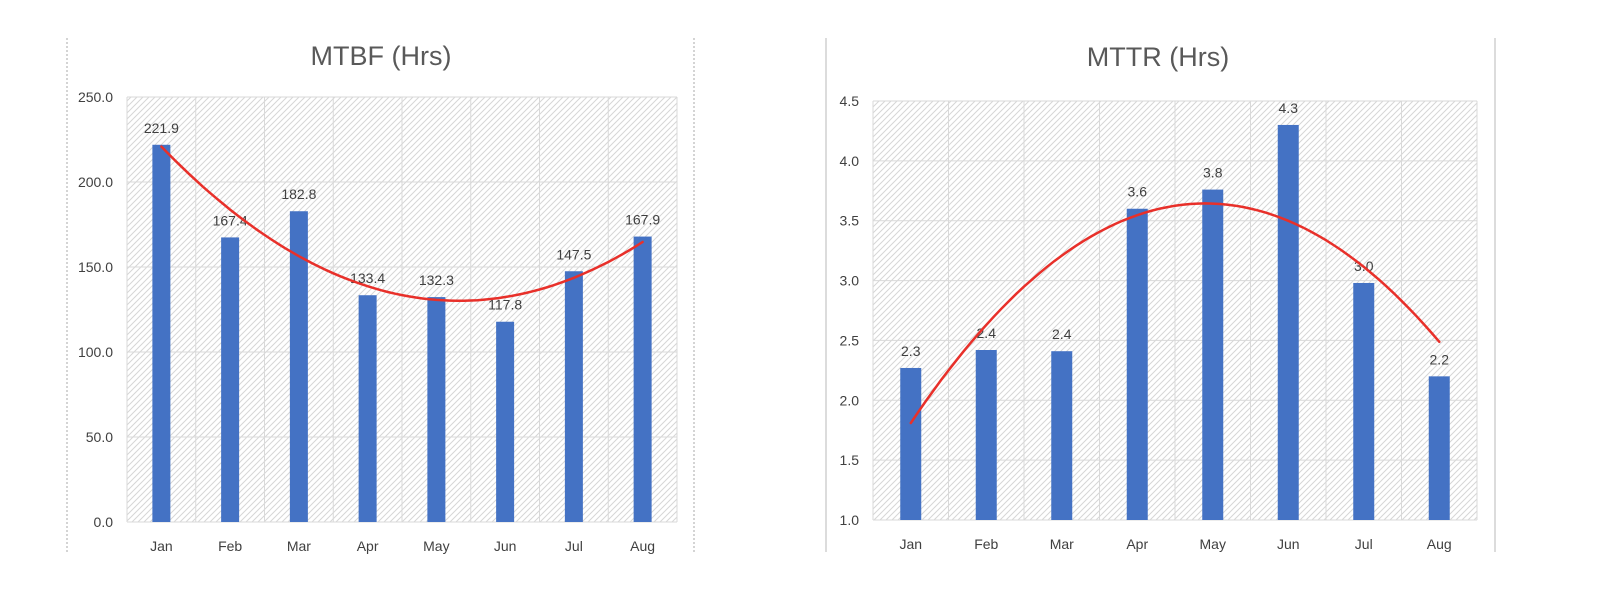  What do you see at coordinates (95, 182) in the screenshot?
I see `y-tick-label: 200.0` at bounding box center [95, 182].